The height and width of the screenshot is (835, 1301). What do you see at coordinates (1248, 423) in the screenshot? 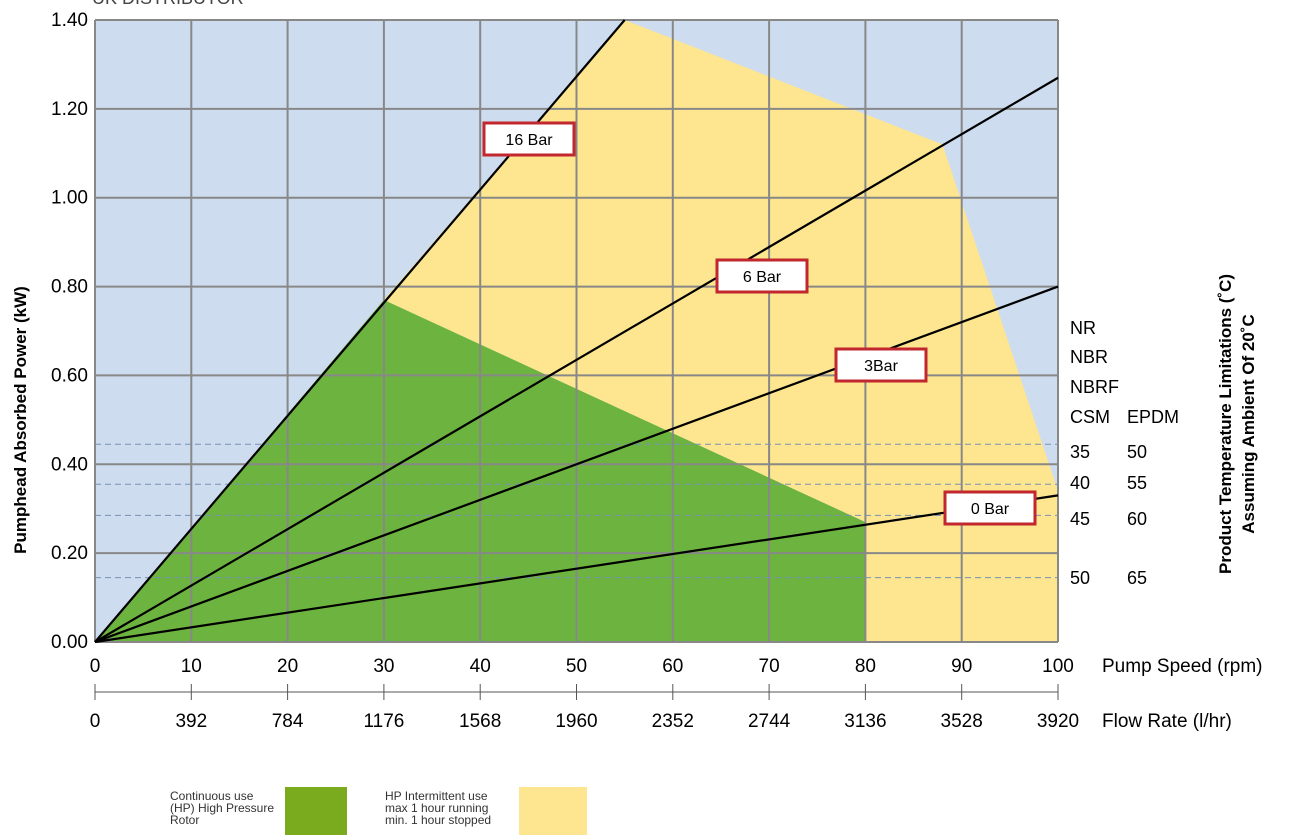
I see `temp-axis-title-2: Assuming Ambient Of 20˚C` at bounding box center [1248, 423].